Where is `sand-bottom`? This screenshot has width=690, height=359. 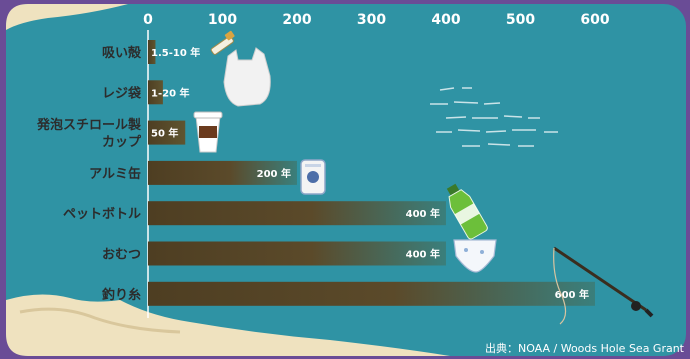 sand-bottom is located at coordinates (228, 325).